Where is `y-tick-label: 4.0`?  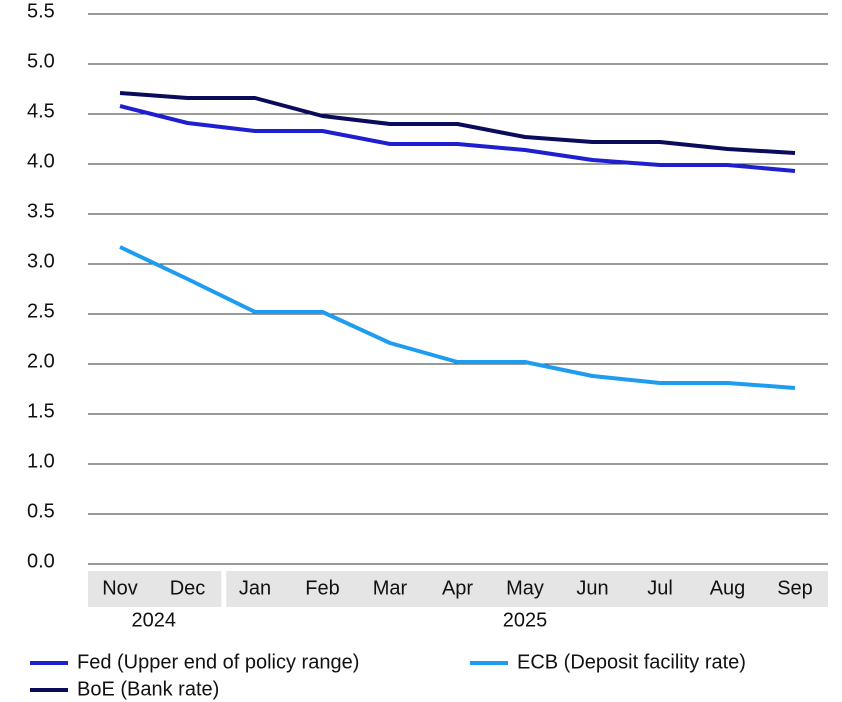
y-tick-label: 4.0 is located at coordinates (41, 161).